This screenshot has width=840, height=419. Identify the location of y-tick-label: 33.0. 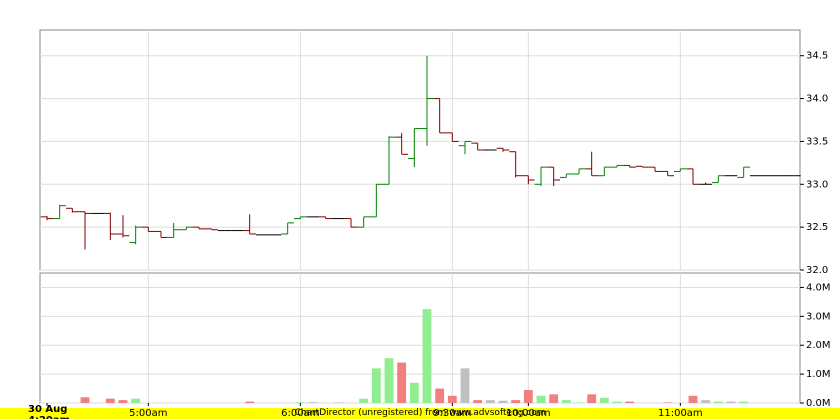
(817, 184).